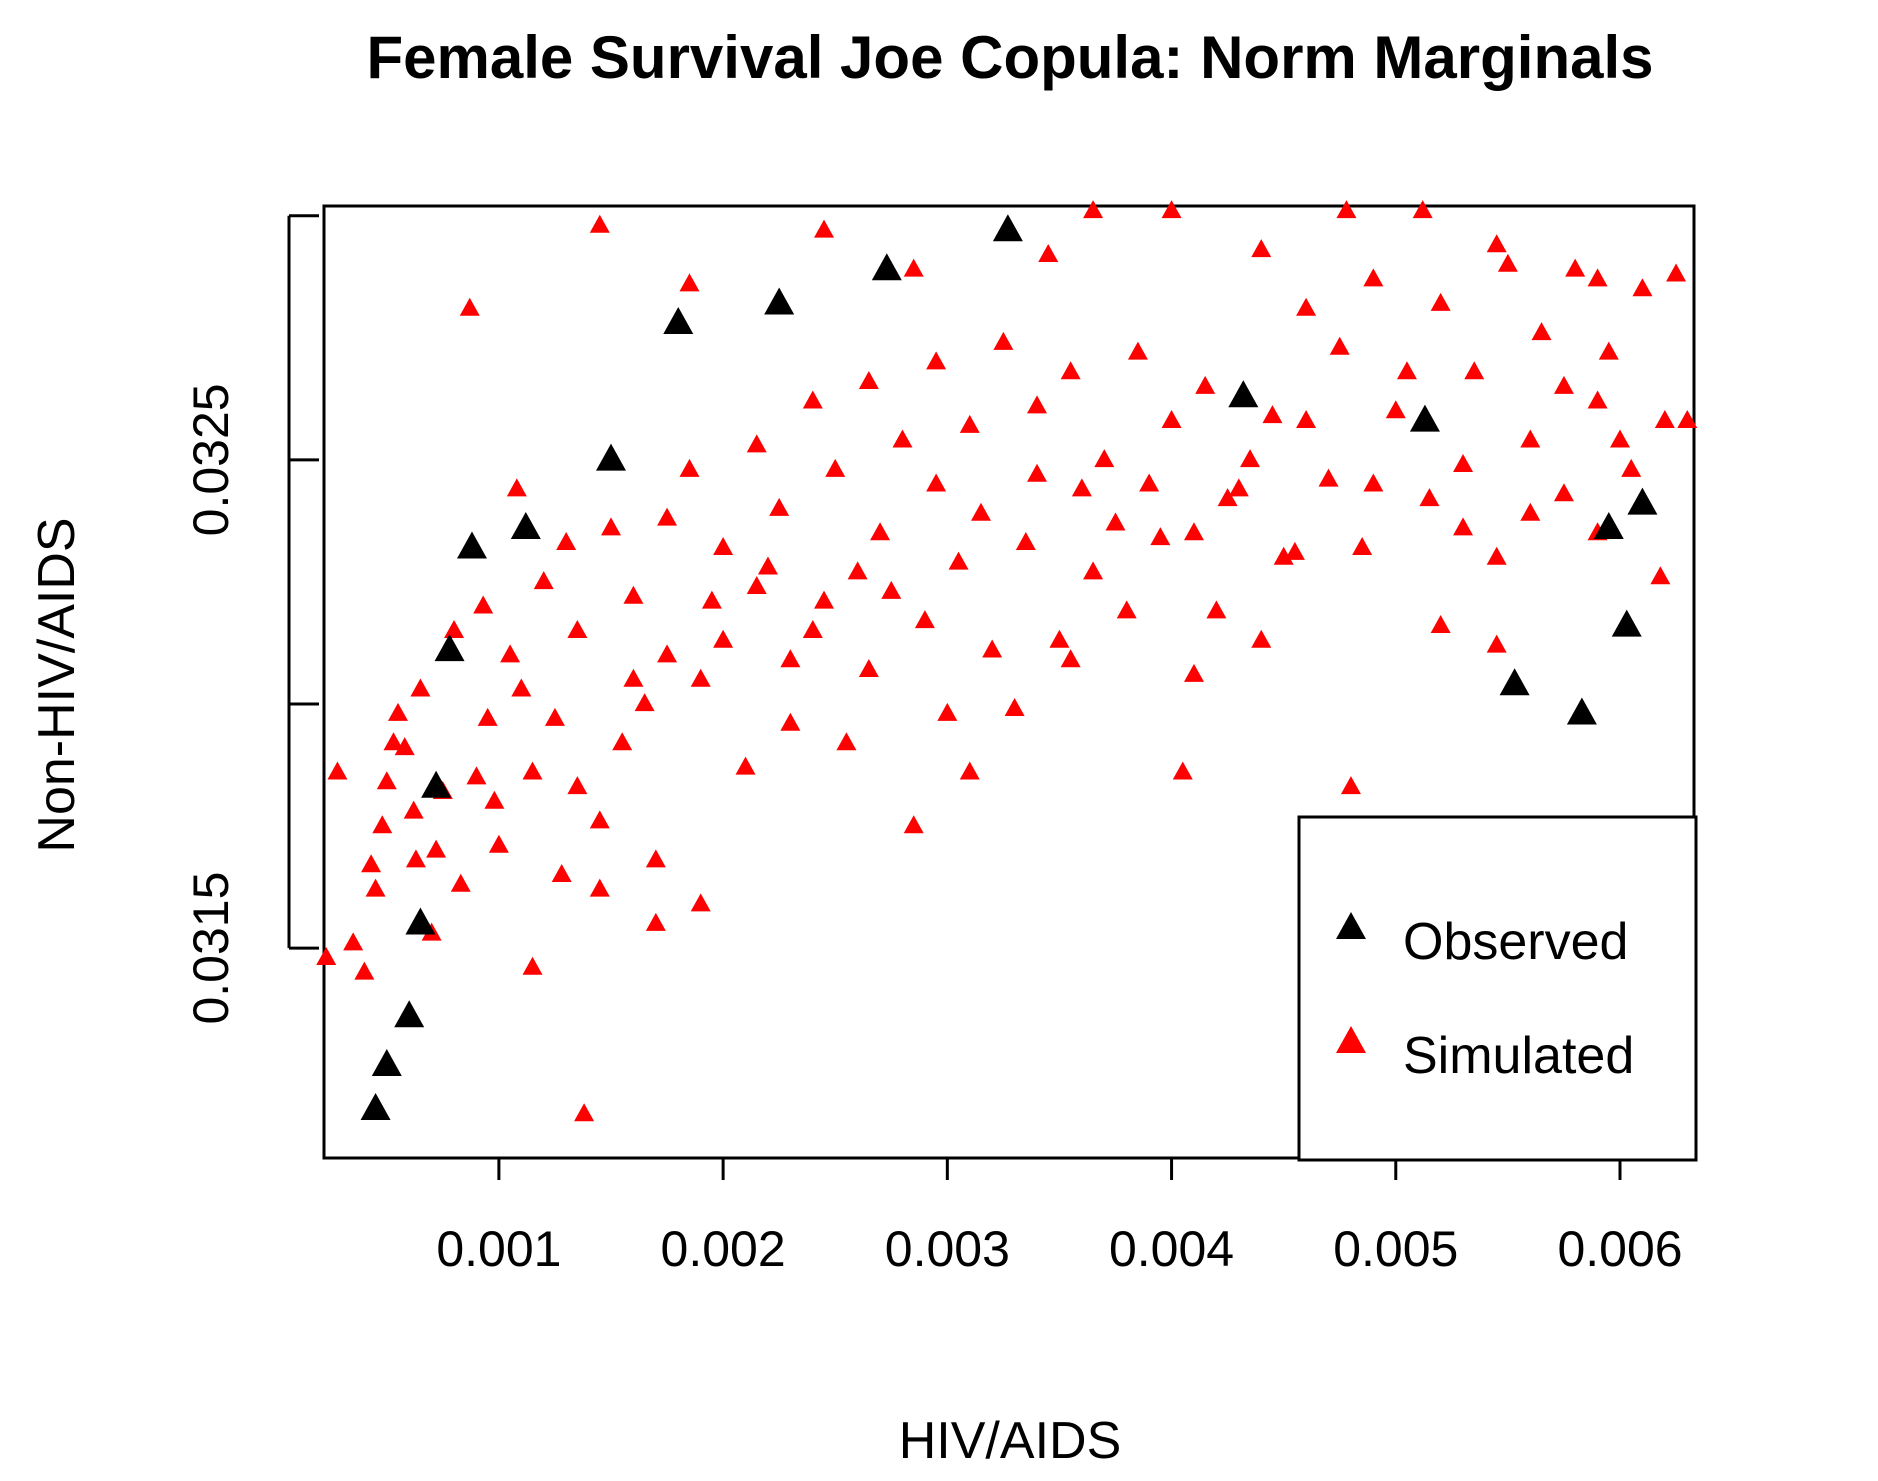 This screenshot has height=1481, width=1878. What do you see at coordinates (1395, 1249) in the screenshot?
I see `x-tick-label: 0.005` at bounding box center [1395, 1249].